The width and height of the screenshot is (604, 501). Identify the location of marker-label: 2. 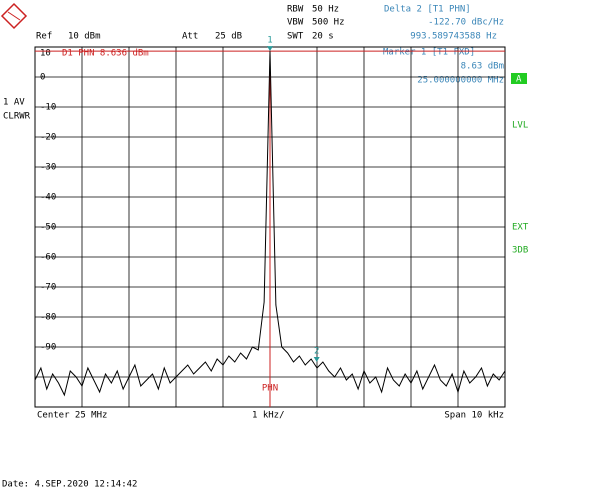
(316, 352).